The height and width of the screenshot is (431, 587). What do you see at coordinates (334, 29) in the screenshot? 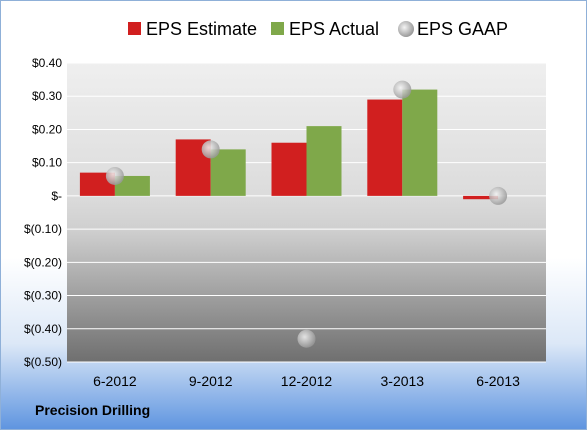
I see `legend-label: EPS Actual` at bounding box center [334, 29].